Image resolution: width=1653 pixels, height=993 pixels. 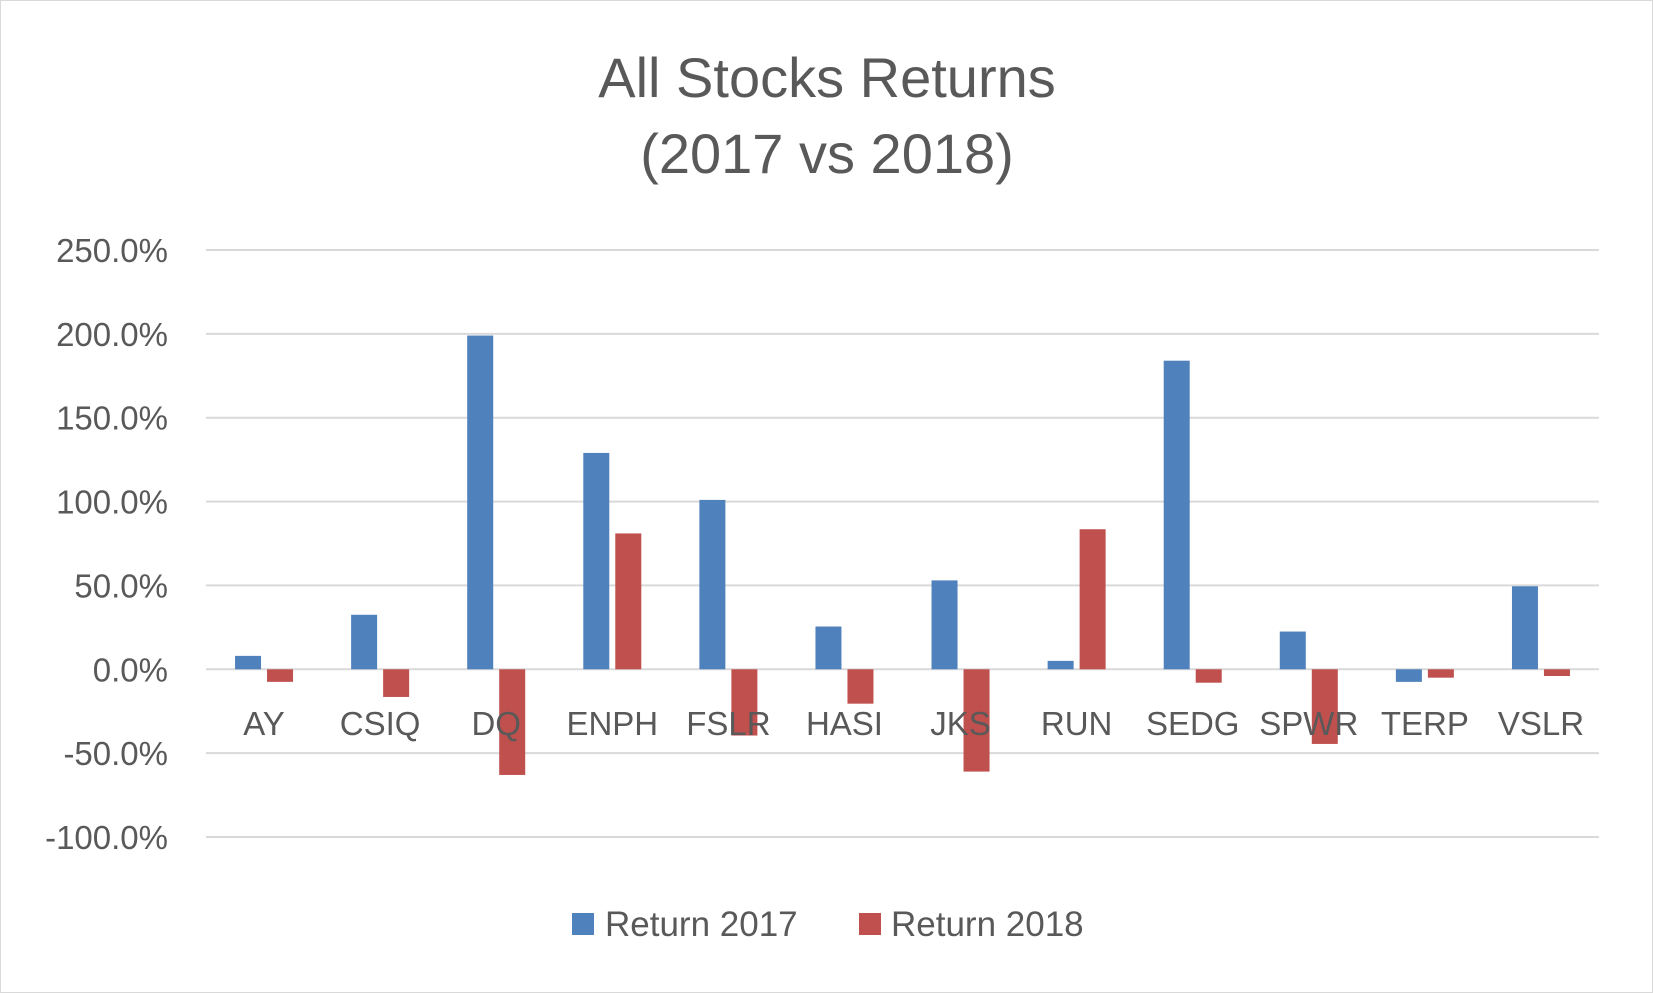 I want to click on chart-title-line-2: (2017 vs 2018), so click(x=827, y=153).